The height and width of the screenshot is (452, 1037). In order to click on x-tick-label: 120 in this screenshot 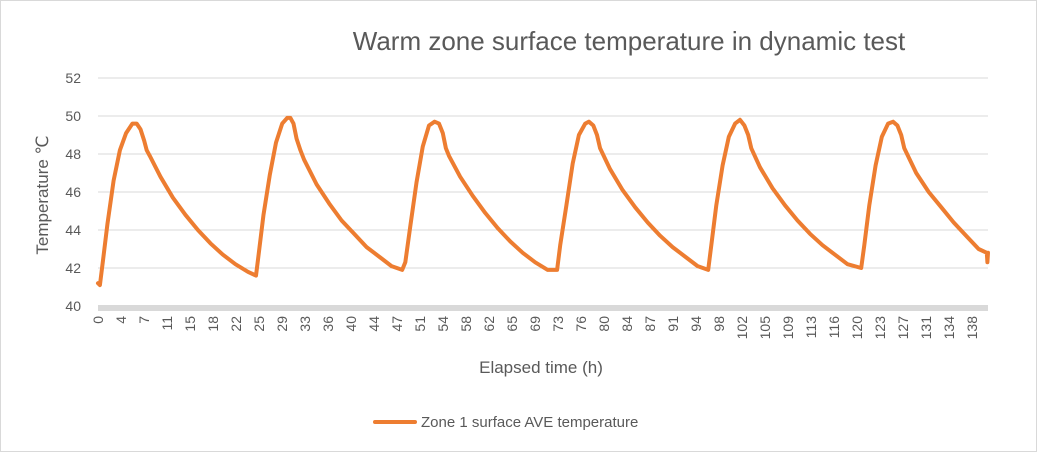, I will do `click(857, 328)`.